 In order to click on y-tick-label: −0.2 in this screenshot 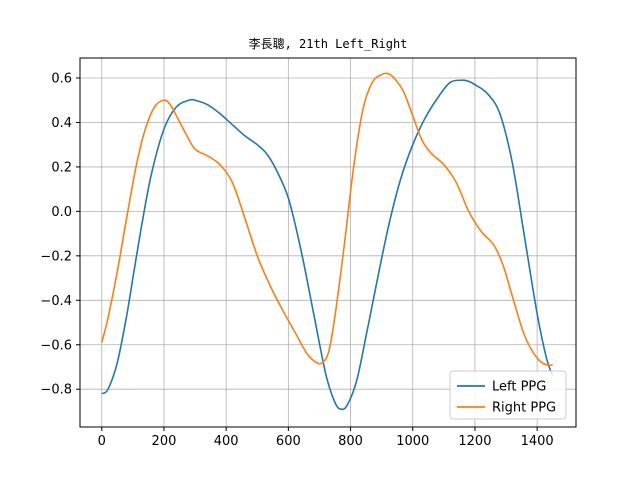, I will do `click(56, 256)`.